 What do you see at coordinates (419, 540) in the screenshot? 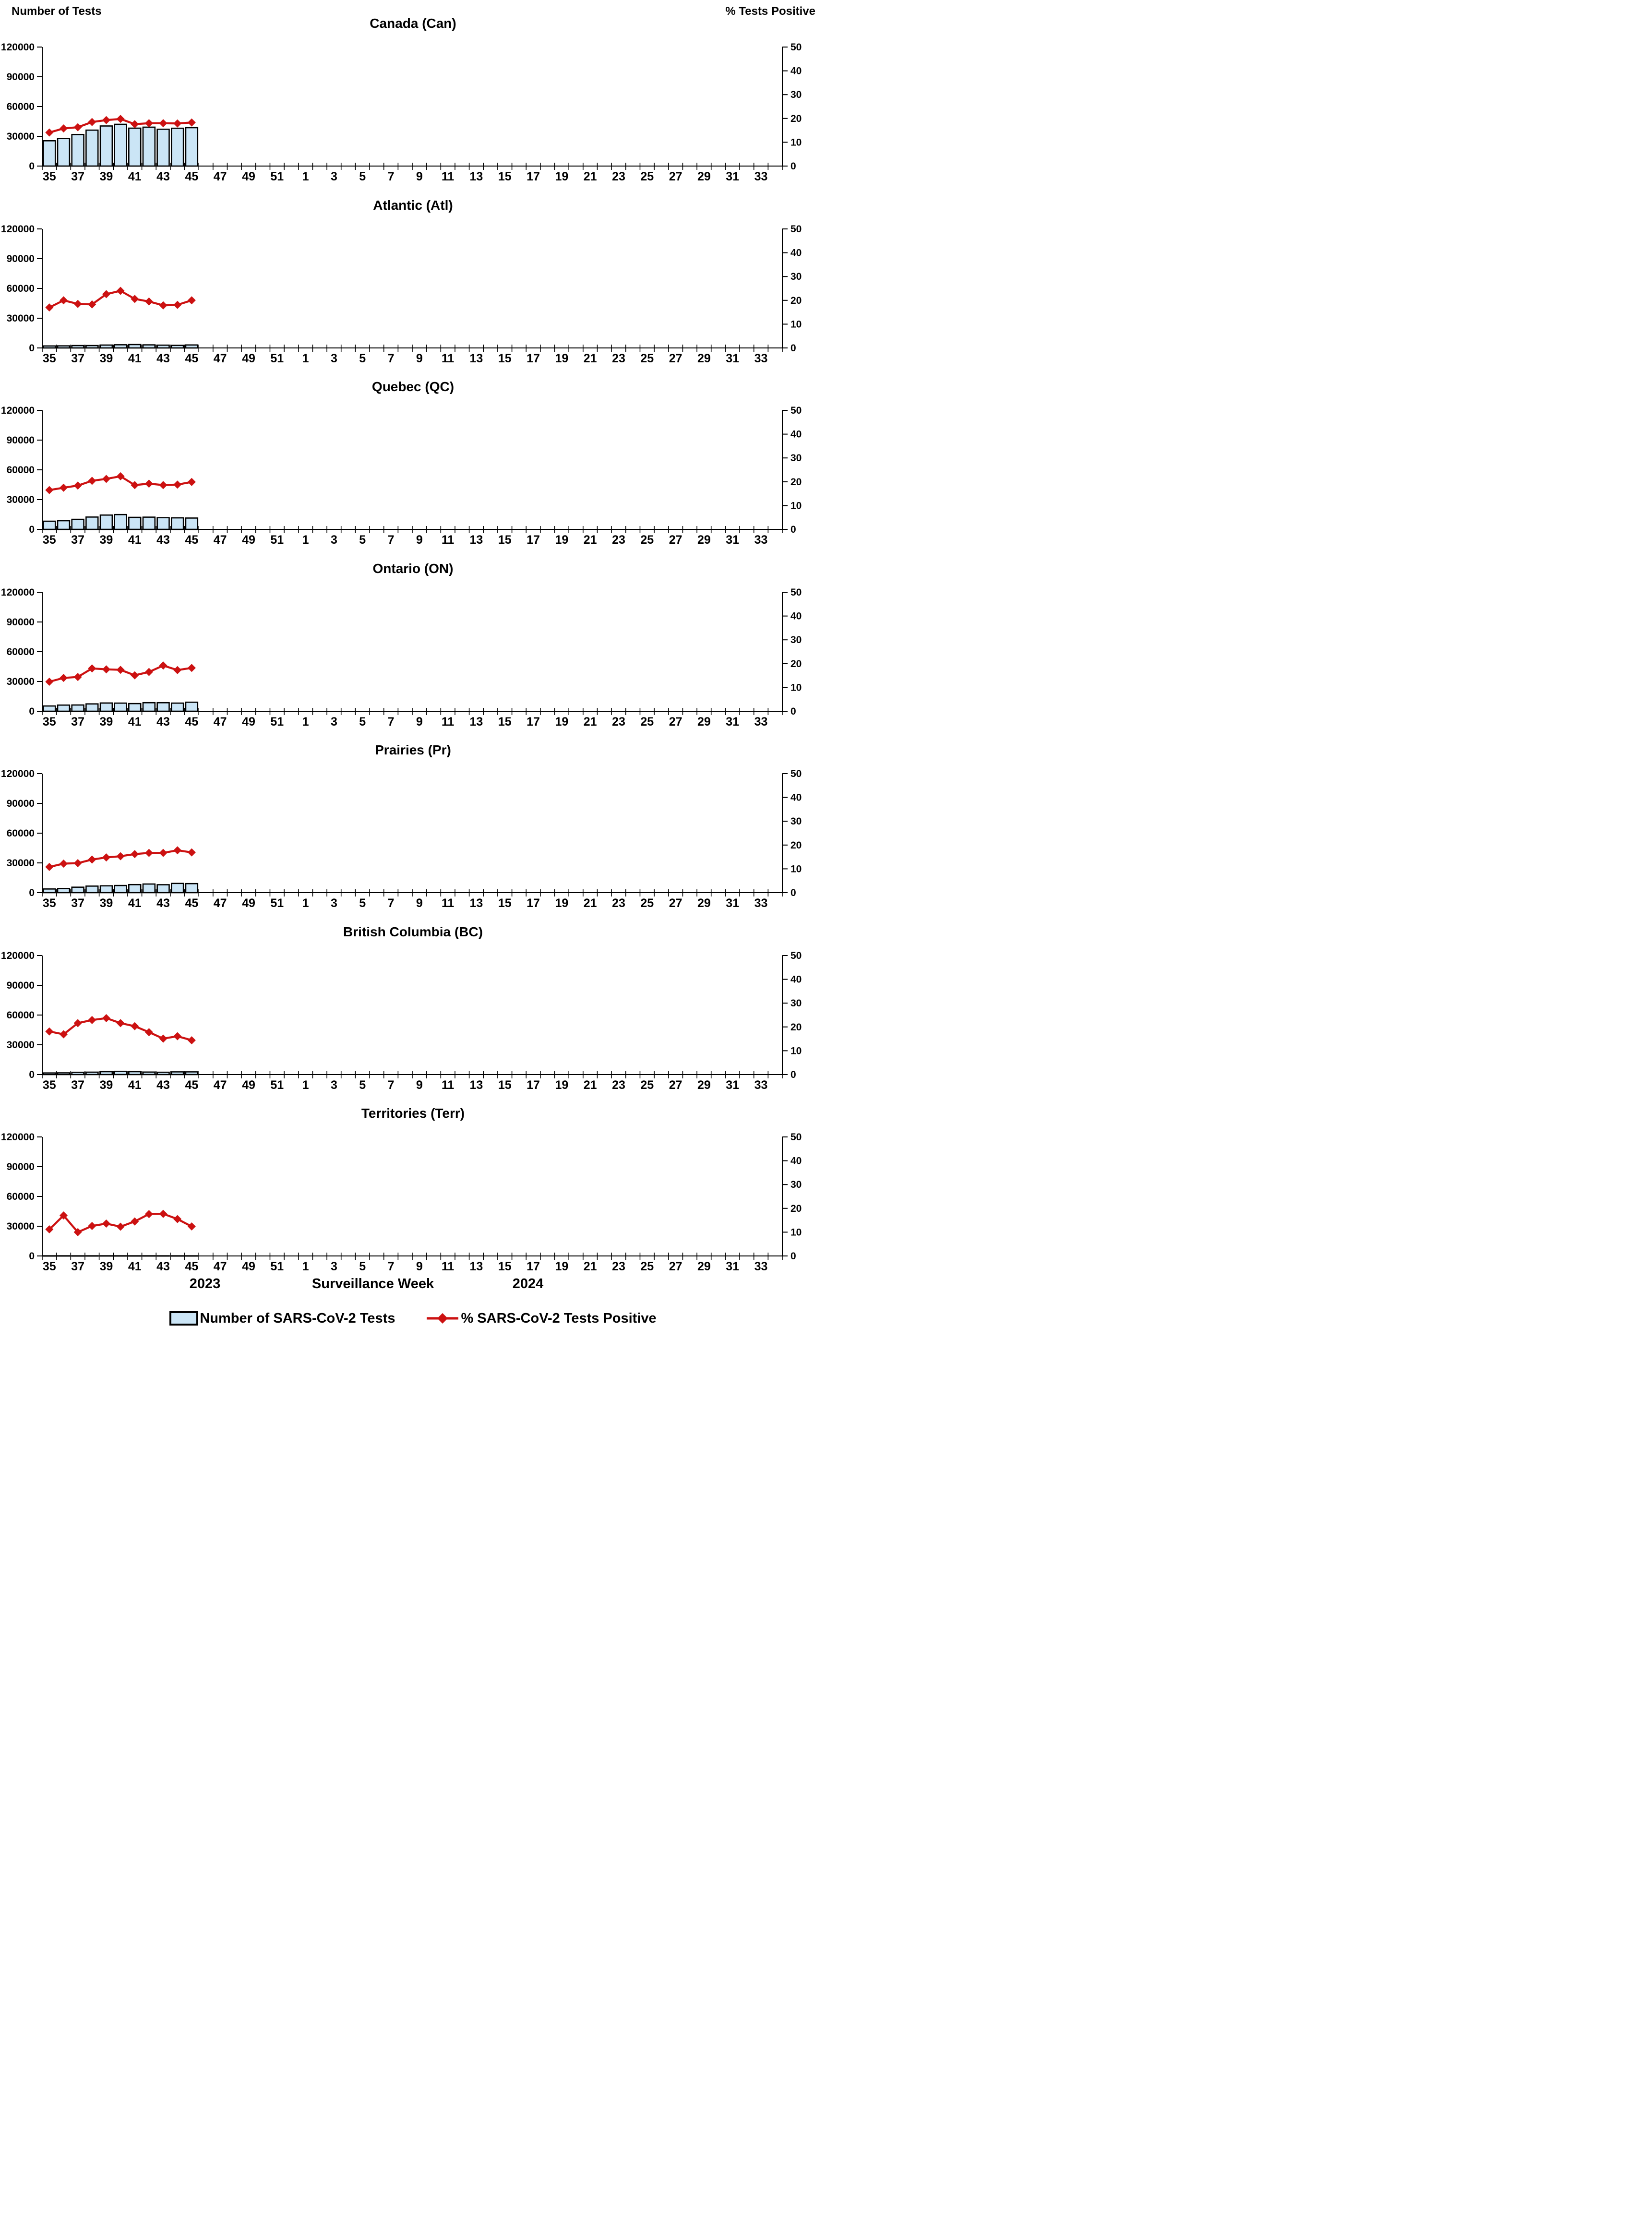
I see `week-label: 9` at bounding box center [419, 540].